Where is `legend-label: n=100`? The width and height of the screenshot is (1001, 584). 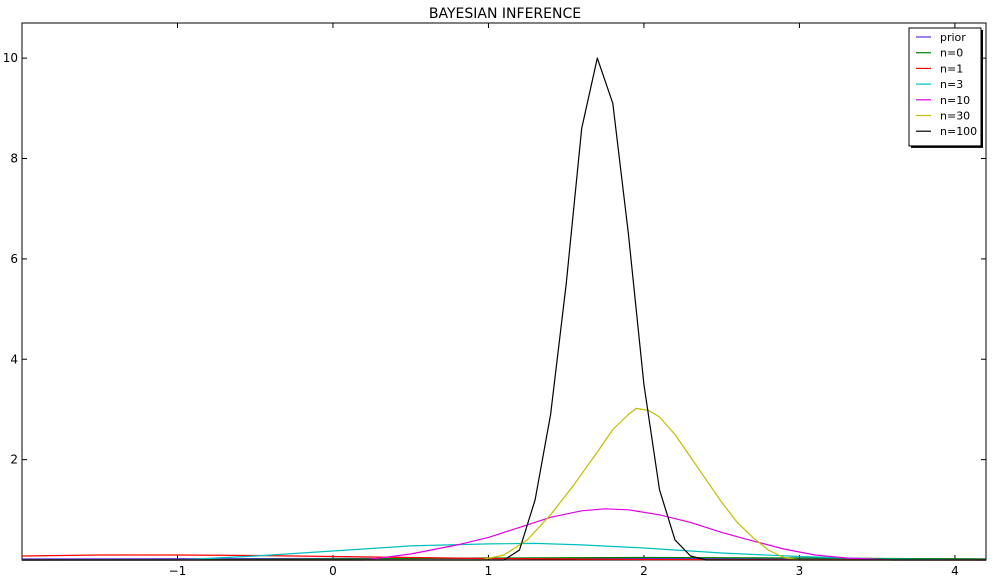 legend-label: n=100 is located at coordinates (958, 131).